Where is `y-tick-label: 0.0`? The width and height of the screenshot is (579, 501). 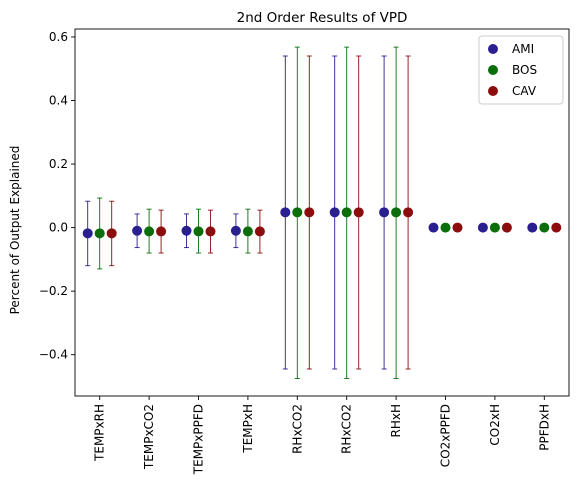
y-tick-label: 0.0 is located at coordinates (58, 228).